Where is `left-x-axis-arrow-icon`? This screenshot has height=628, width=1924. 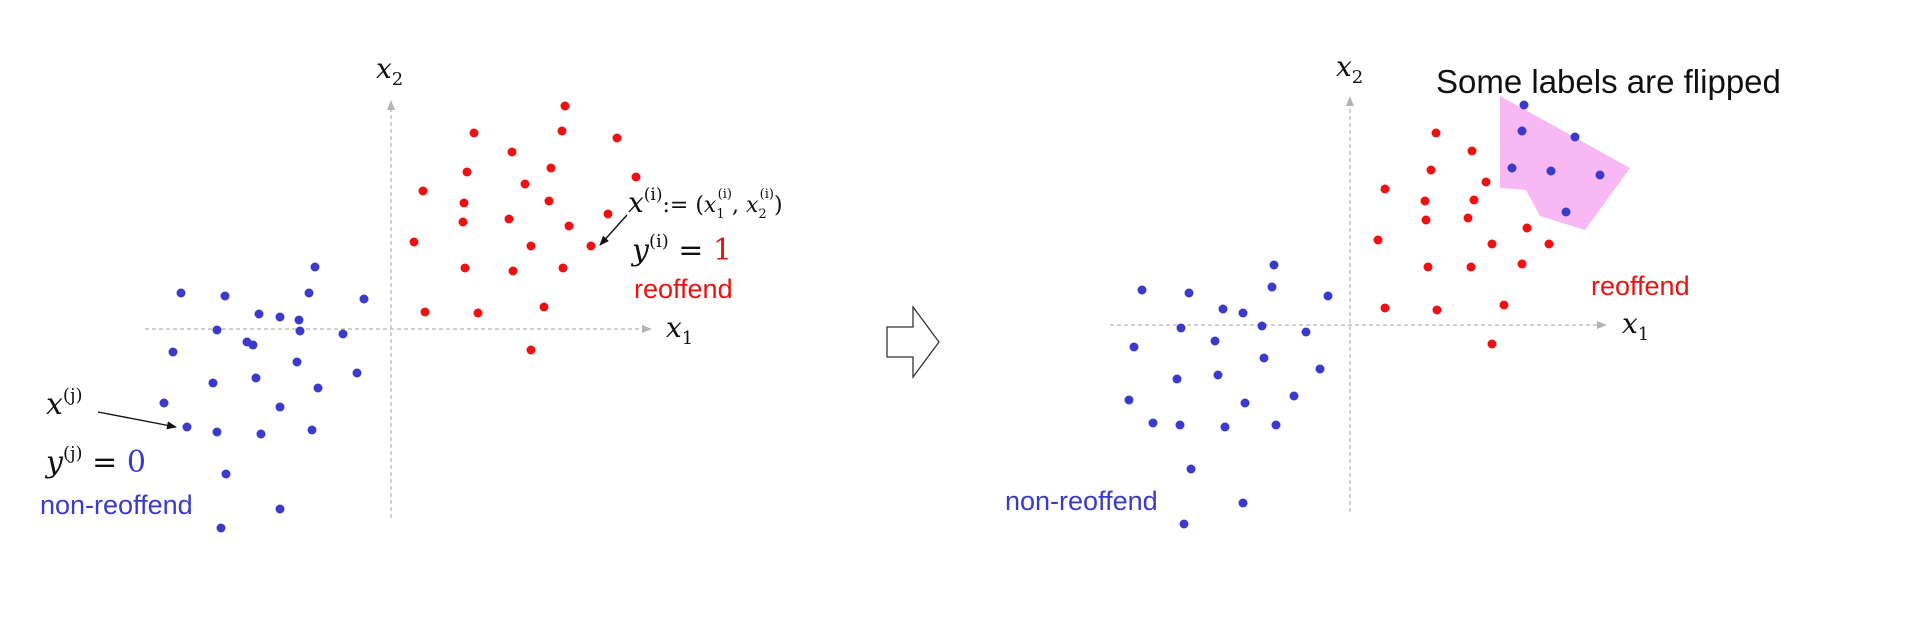 left-x-axis-arrow-icon is located at coordinates (647, 329).